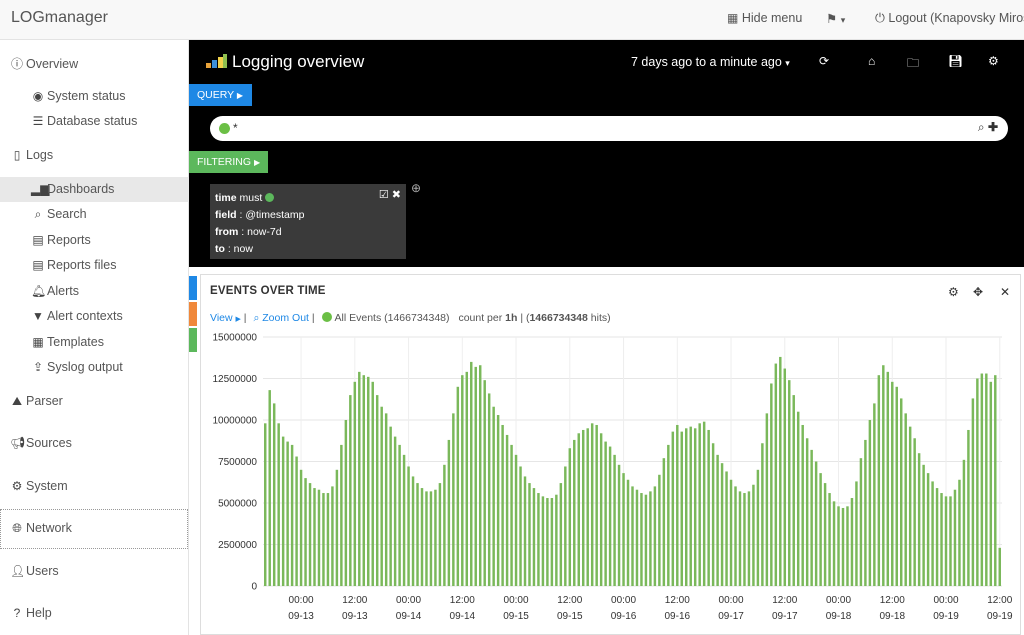  What do you see at coordinates (215, 95) in the screenshot?
I see `query-label: QUERY` at bounding box center [215, 95].